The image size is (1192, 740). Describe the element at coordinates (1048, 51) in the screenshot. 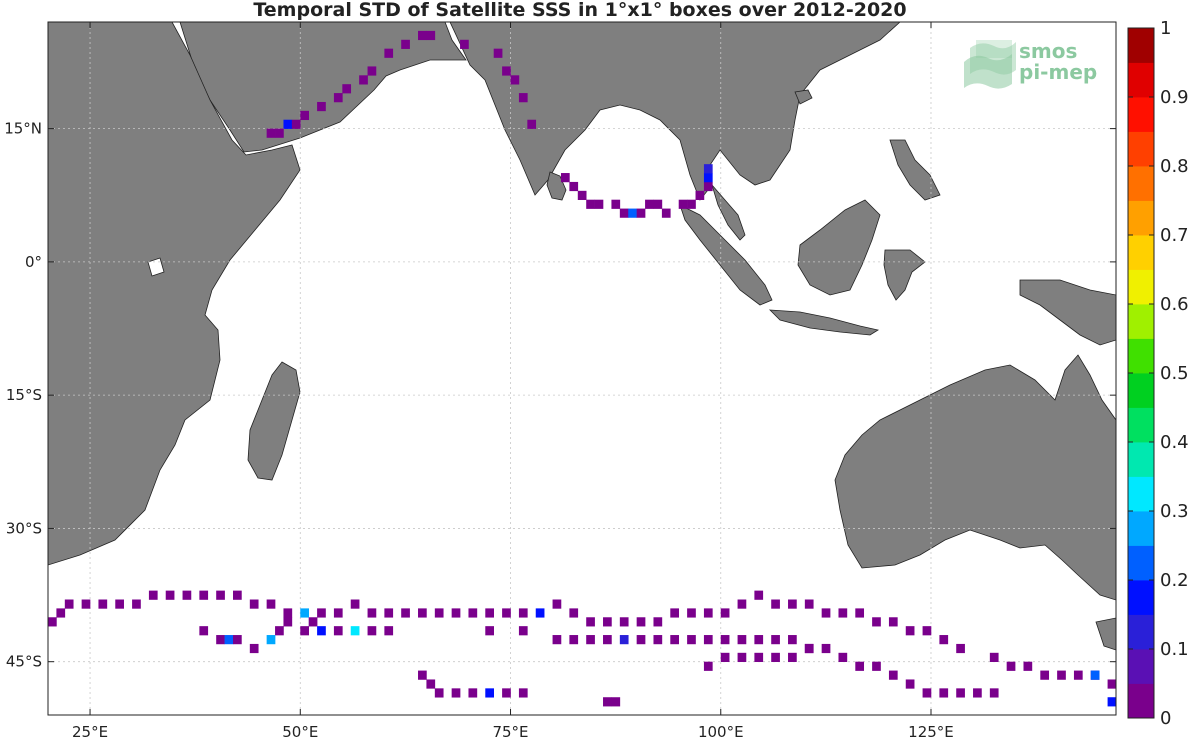

I see `logo-line-1: smos` at that location.